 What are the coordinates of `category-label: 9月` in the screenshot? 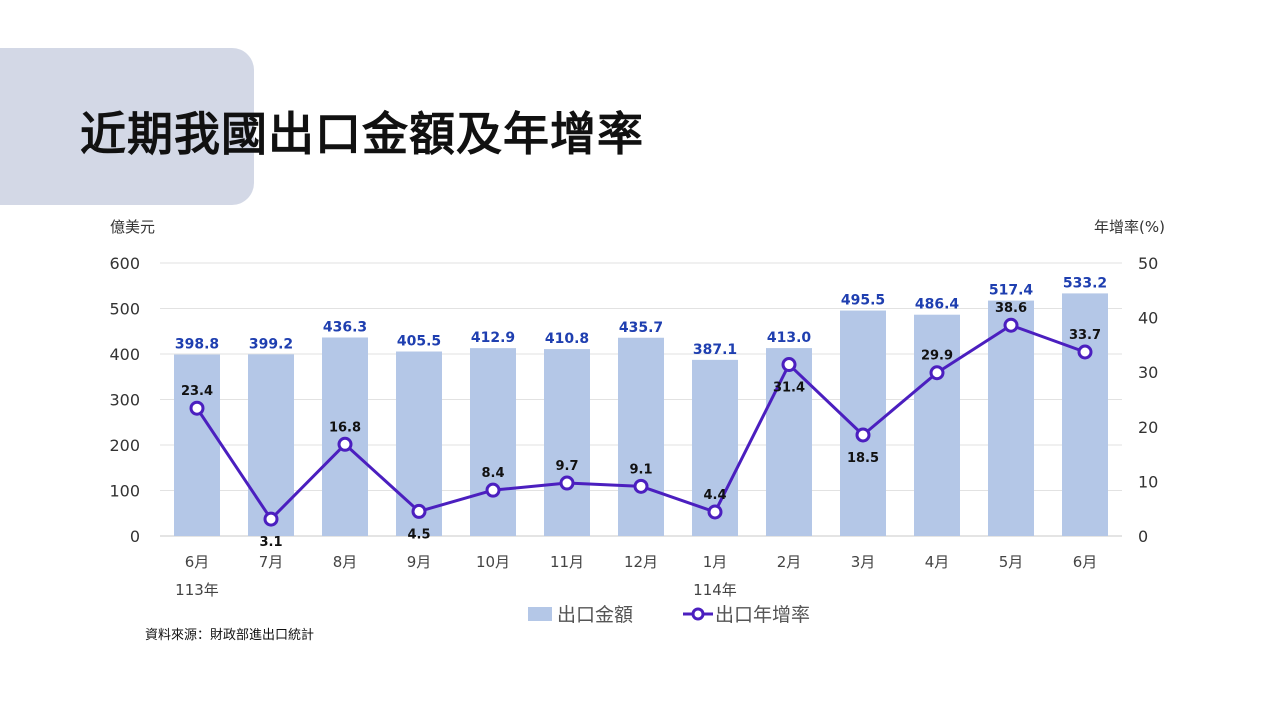 It's located at (419, 562).